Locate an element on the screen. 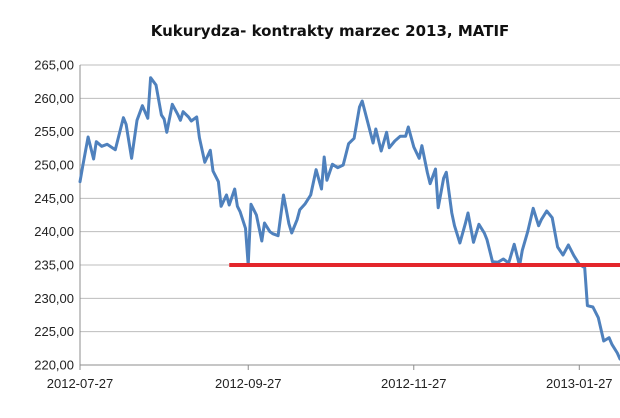 This screenshot has height=418, width=620. y-tick-label: 265,00 is located at coordinates (54, 65).